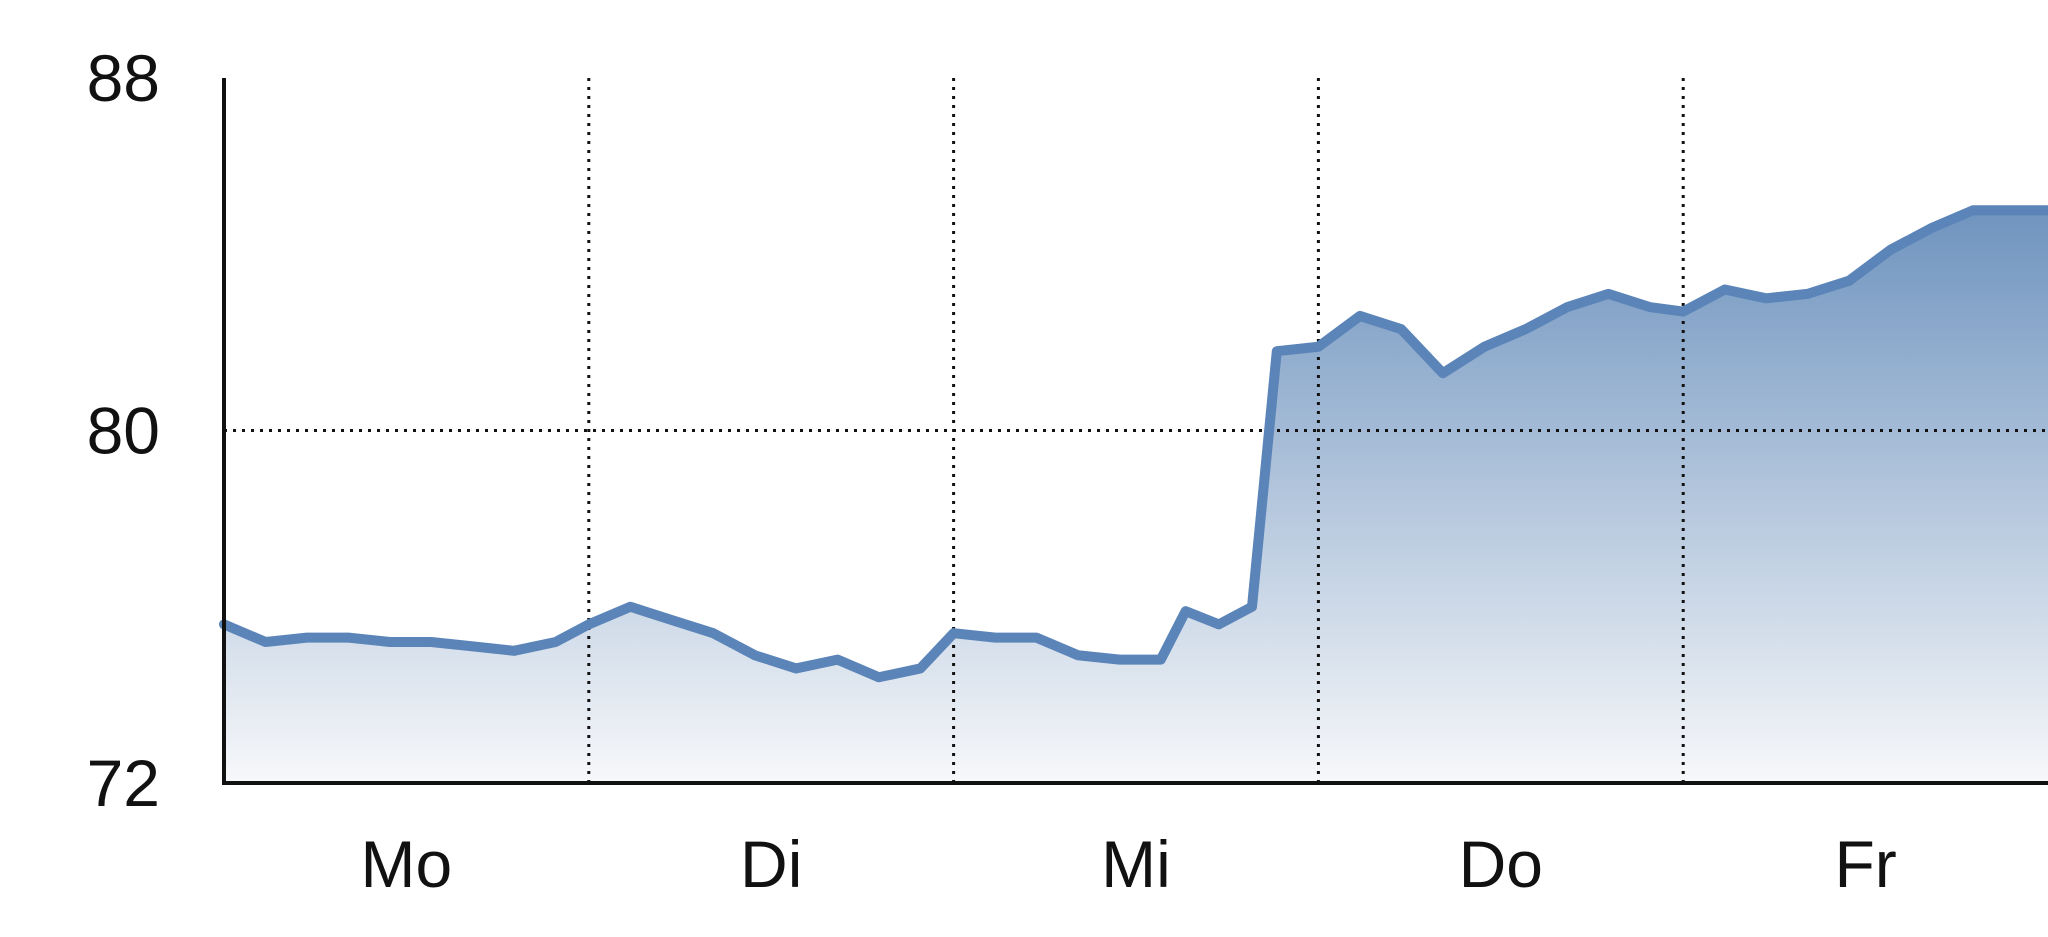 This screenshot has height=937, width=2048. Describe the element at coordinates (123, 783) in the screenshot. I see `y-tick-label: 72` at that location.